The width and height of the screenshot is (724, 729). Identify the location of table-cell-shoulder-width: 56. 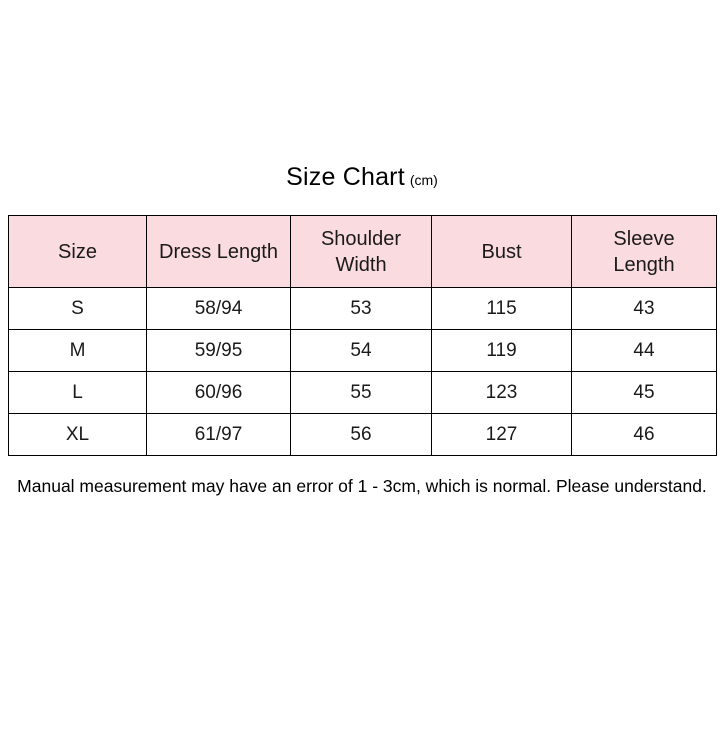
(361, 434).